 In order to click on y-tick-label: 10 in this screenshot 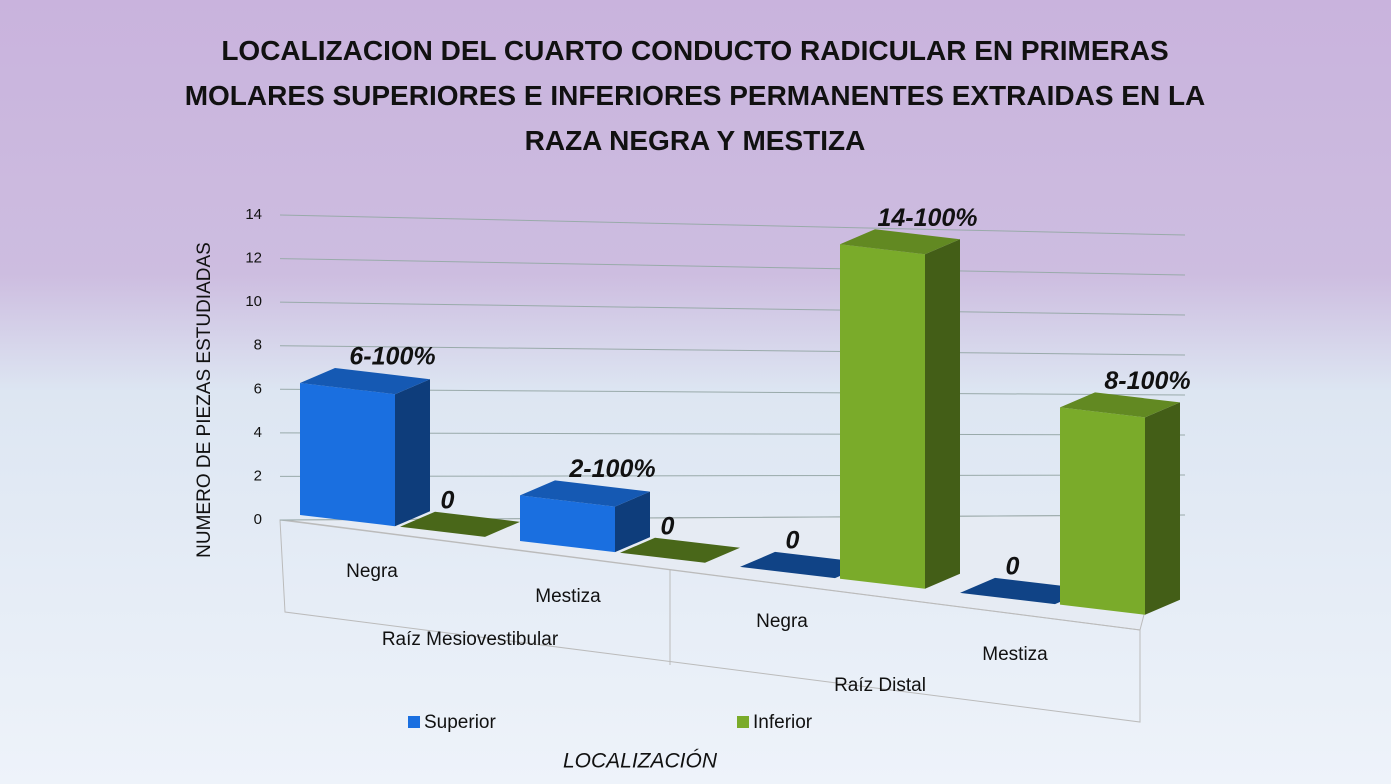, I will do `click(253, 301)`.